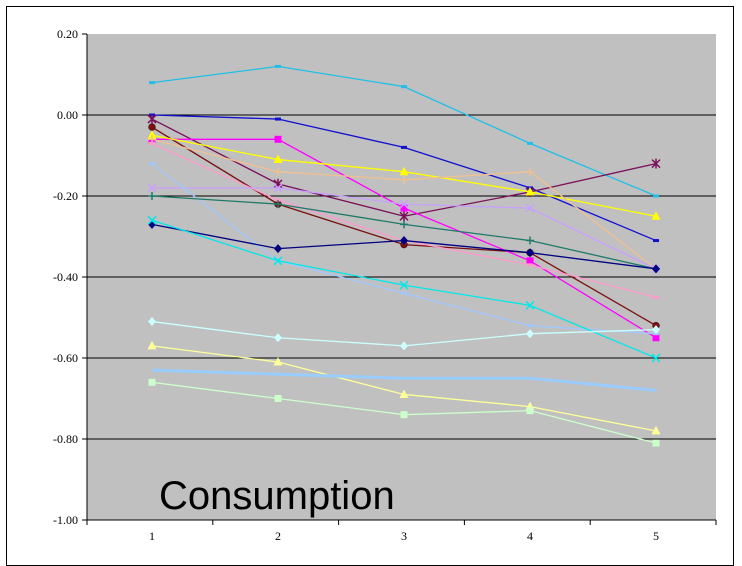 The height and width of the screenshot is (566, 742). I want to click on y-tick-label: -0.80, so click(65, 439).